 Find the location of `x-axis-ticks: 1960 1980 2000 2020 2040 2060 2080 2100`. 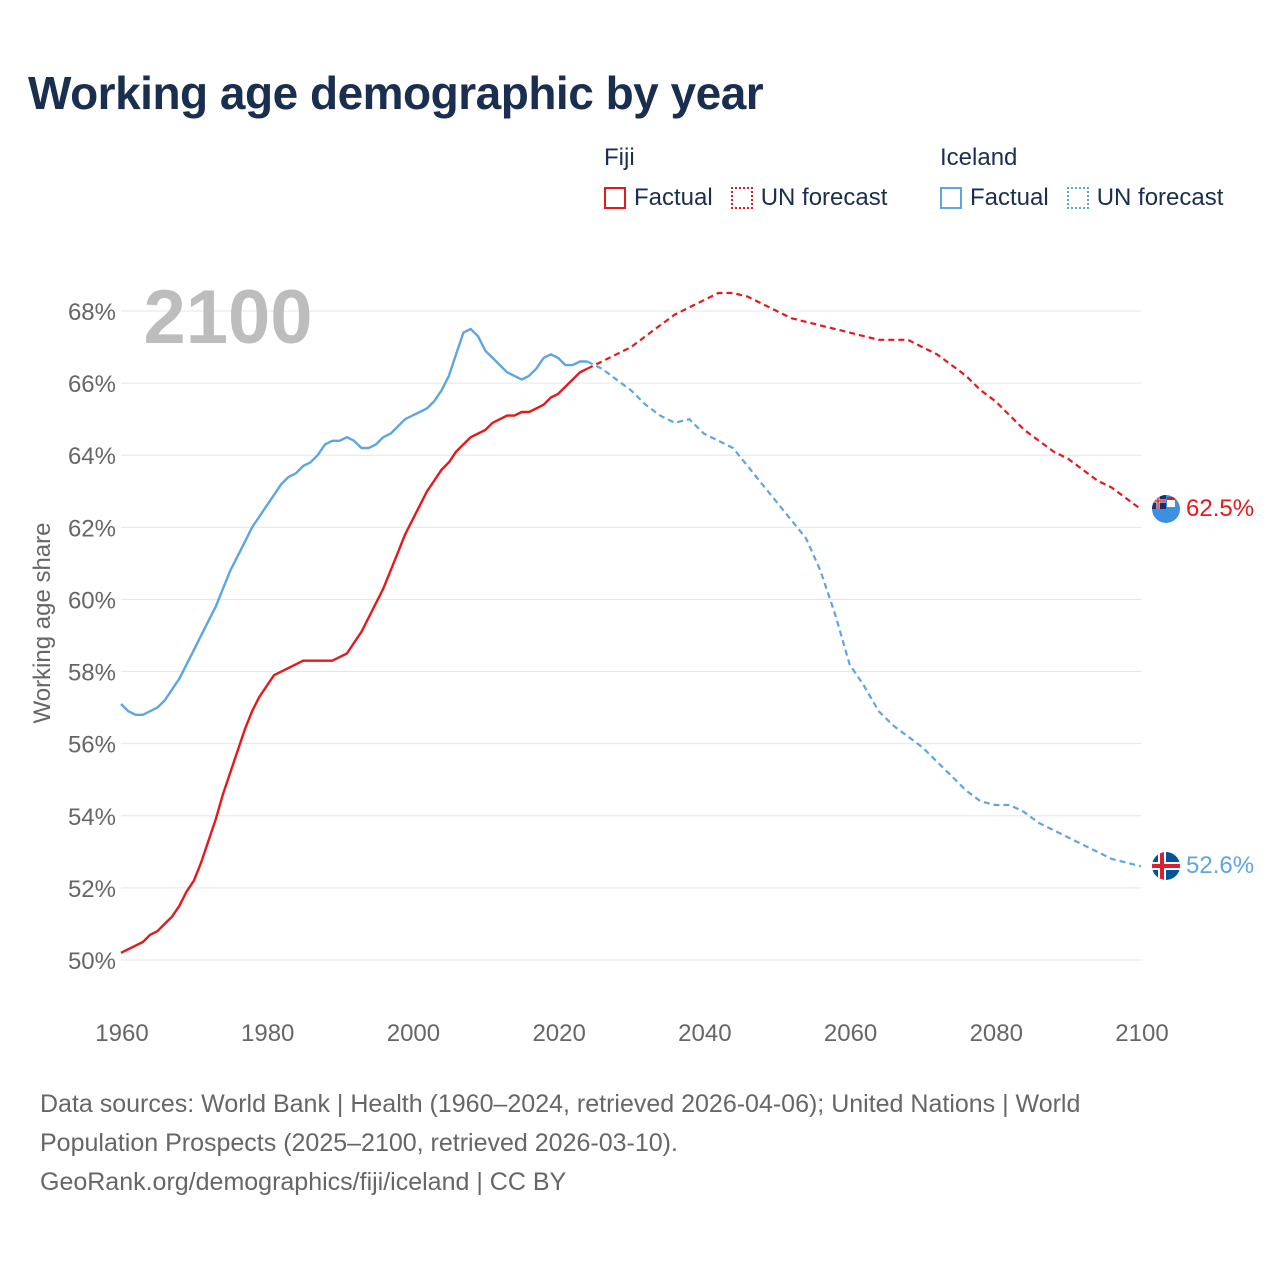

x-axis-ticks: 1960 1980 2000 2020 2040 2060 2080 2100 is located at coordinates (631, 1033).